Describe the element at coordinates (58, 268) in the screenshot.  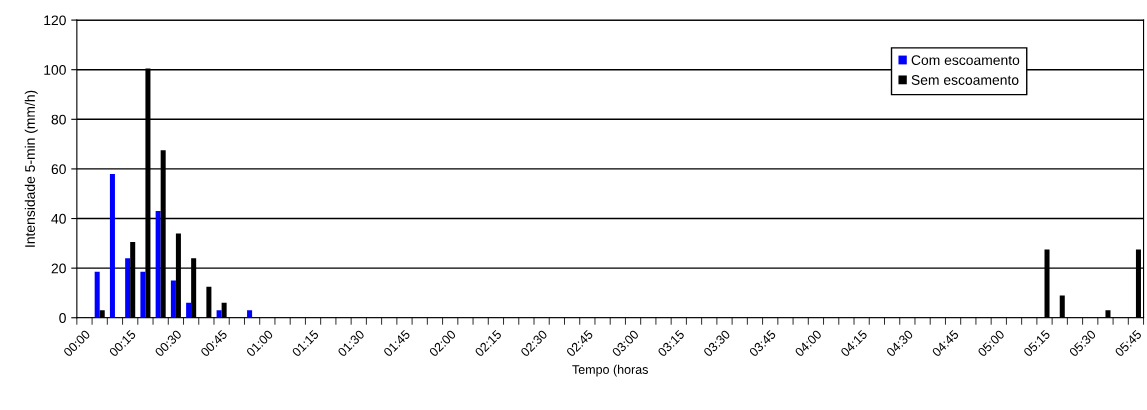
I see `y-tick-label: 20` at that location.